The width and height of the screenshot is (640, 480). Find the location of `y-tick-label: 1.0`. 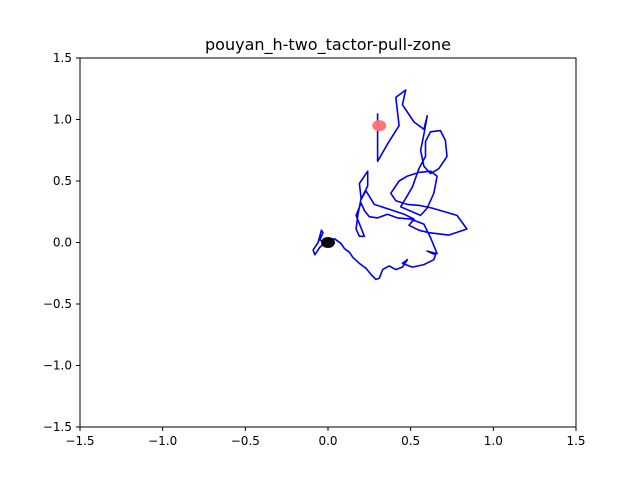

y-tick-label: 1.0 is located at coordinates (62, 120).